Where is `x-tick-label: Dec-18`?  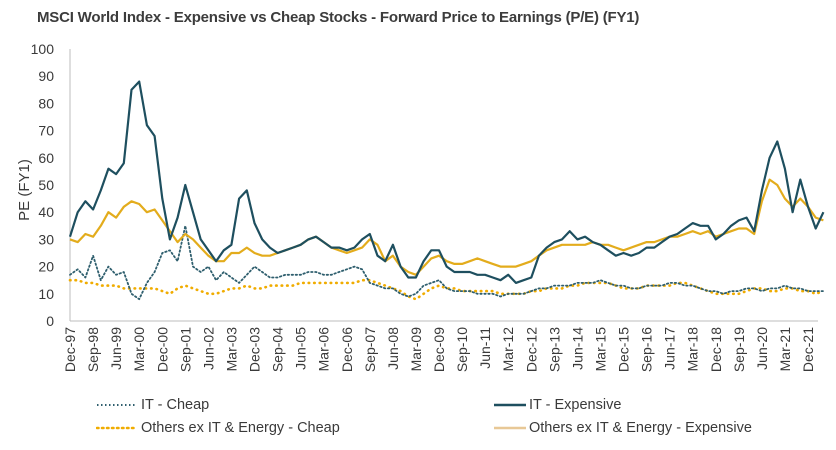 x-tick-label: Dec-18 is located at coordinates (716, 349).